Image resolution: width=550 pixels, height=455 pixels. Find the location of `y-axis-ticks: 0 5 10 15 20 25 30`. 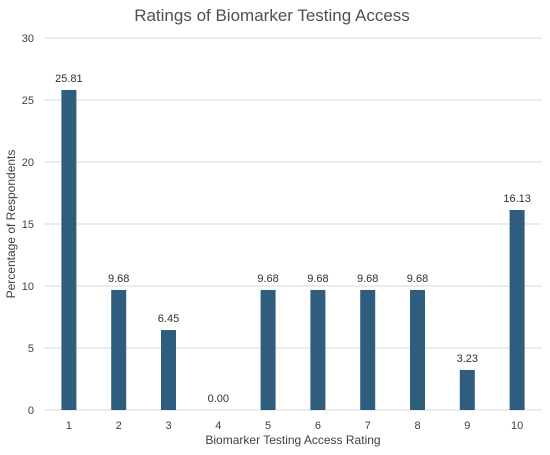

y-axis-ticks: 0 5 10 15 20 25 30 is located at coordinates (28, 225).